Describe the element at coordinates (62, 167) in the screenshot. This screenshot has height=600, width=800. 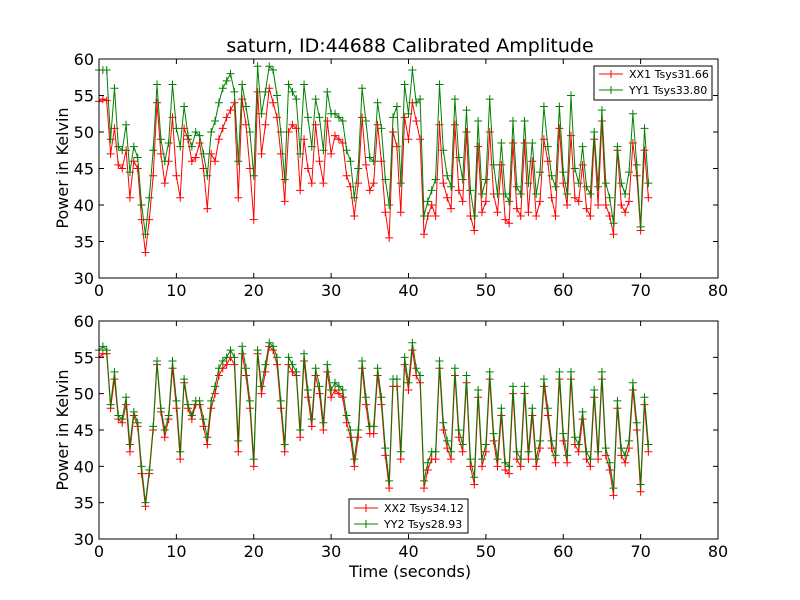
I see `top-plot-y-axis-label: Power in Kelvin` at that location.